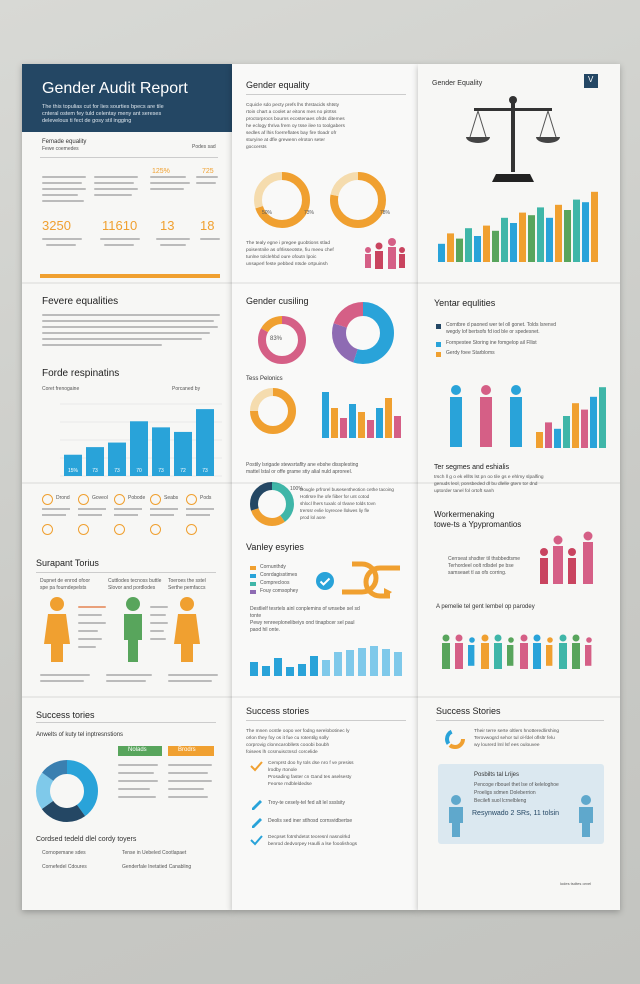  What do you see at coordinates (129, 157) in the screenshot?
I see `divider` at bounding box center [129, 157].